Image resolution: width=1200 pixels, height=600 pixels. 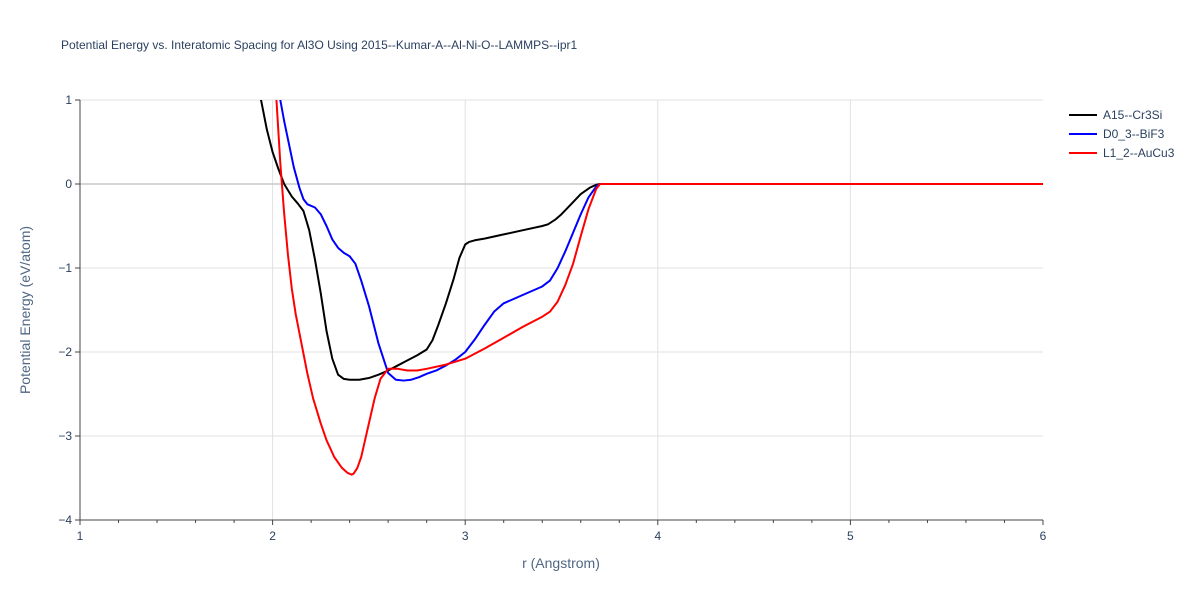 I want to click on legend-label: D0_3--BiF3, so click(x=1134, y=134).